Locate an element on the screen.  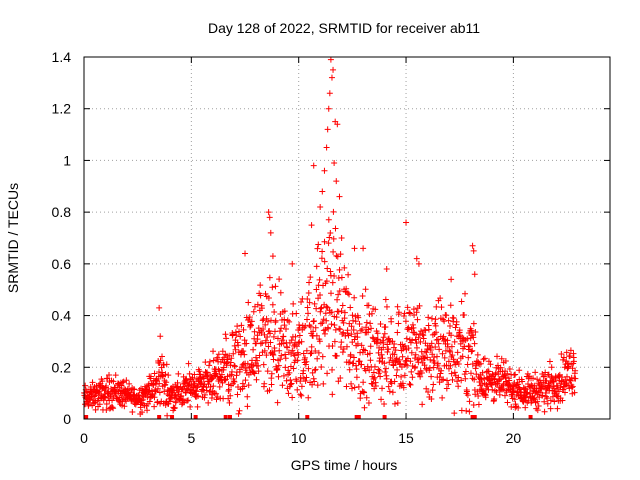
baseline-marker is located at coordinates (225, 417).